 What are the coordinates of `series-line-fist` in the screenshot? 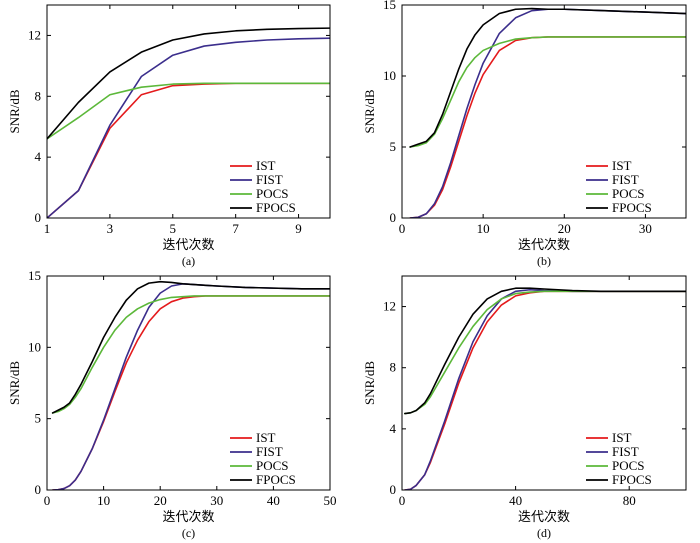 It's located at (188, 127).